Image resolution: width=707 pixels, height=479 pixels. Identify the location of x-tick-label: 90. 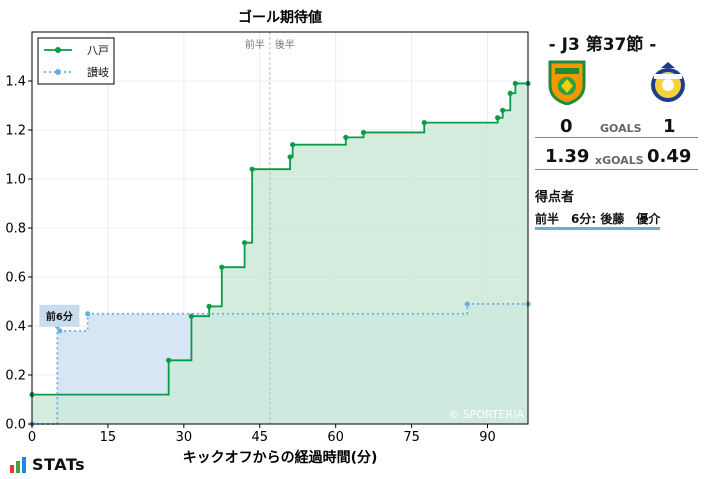
(487, 437).